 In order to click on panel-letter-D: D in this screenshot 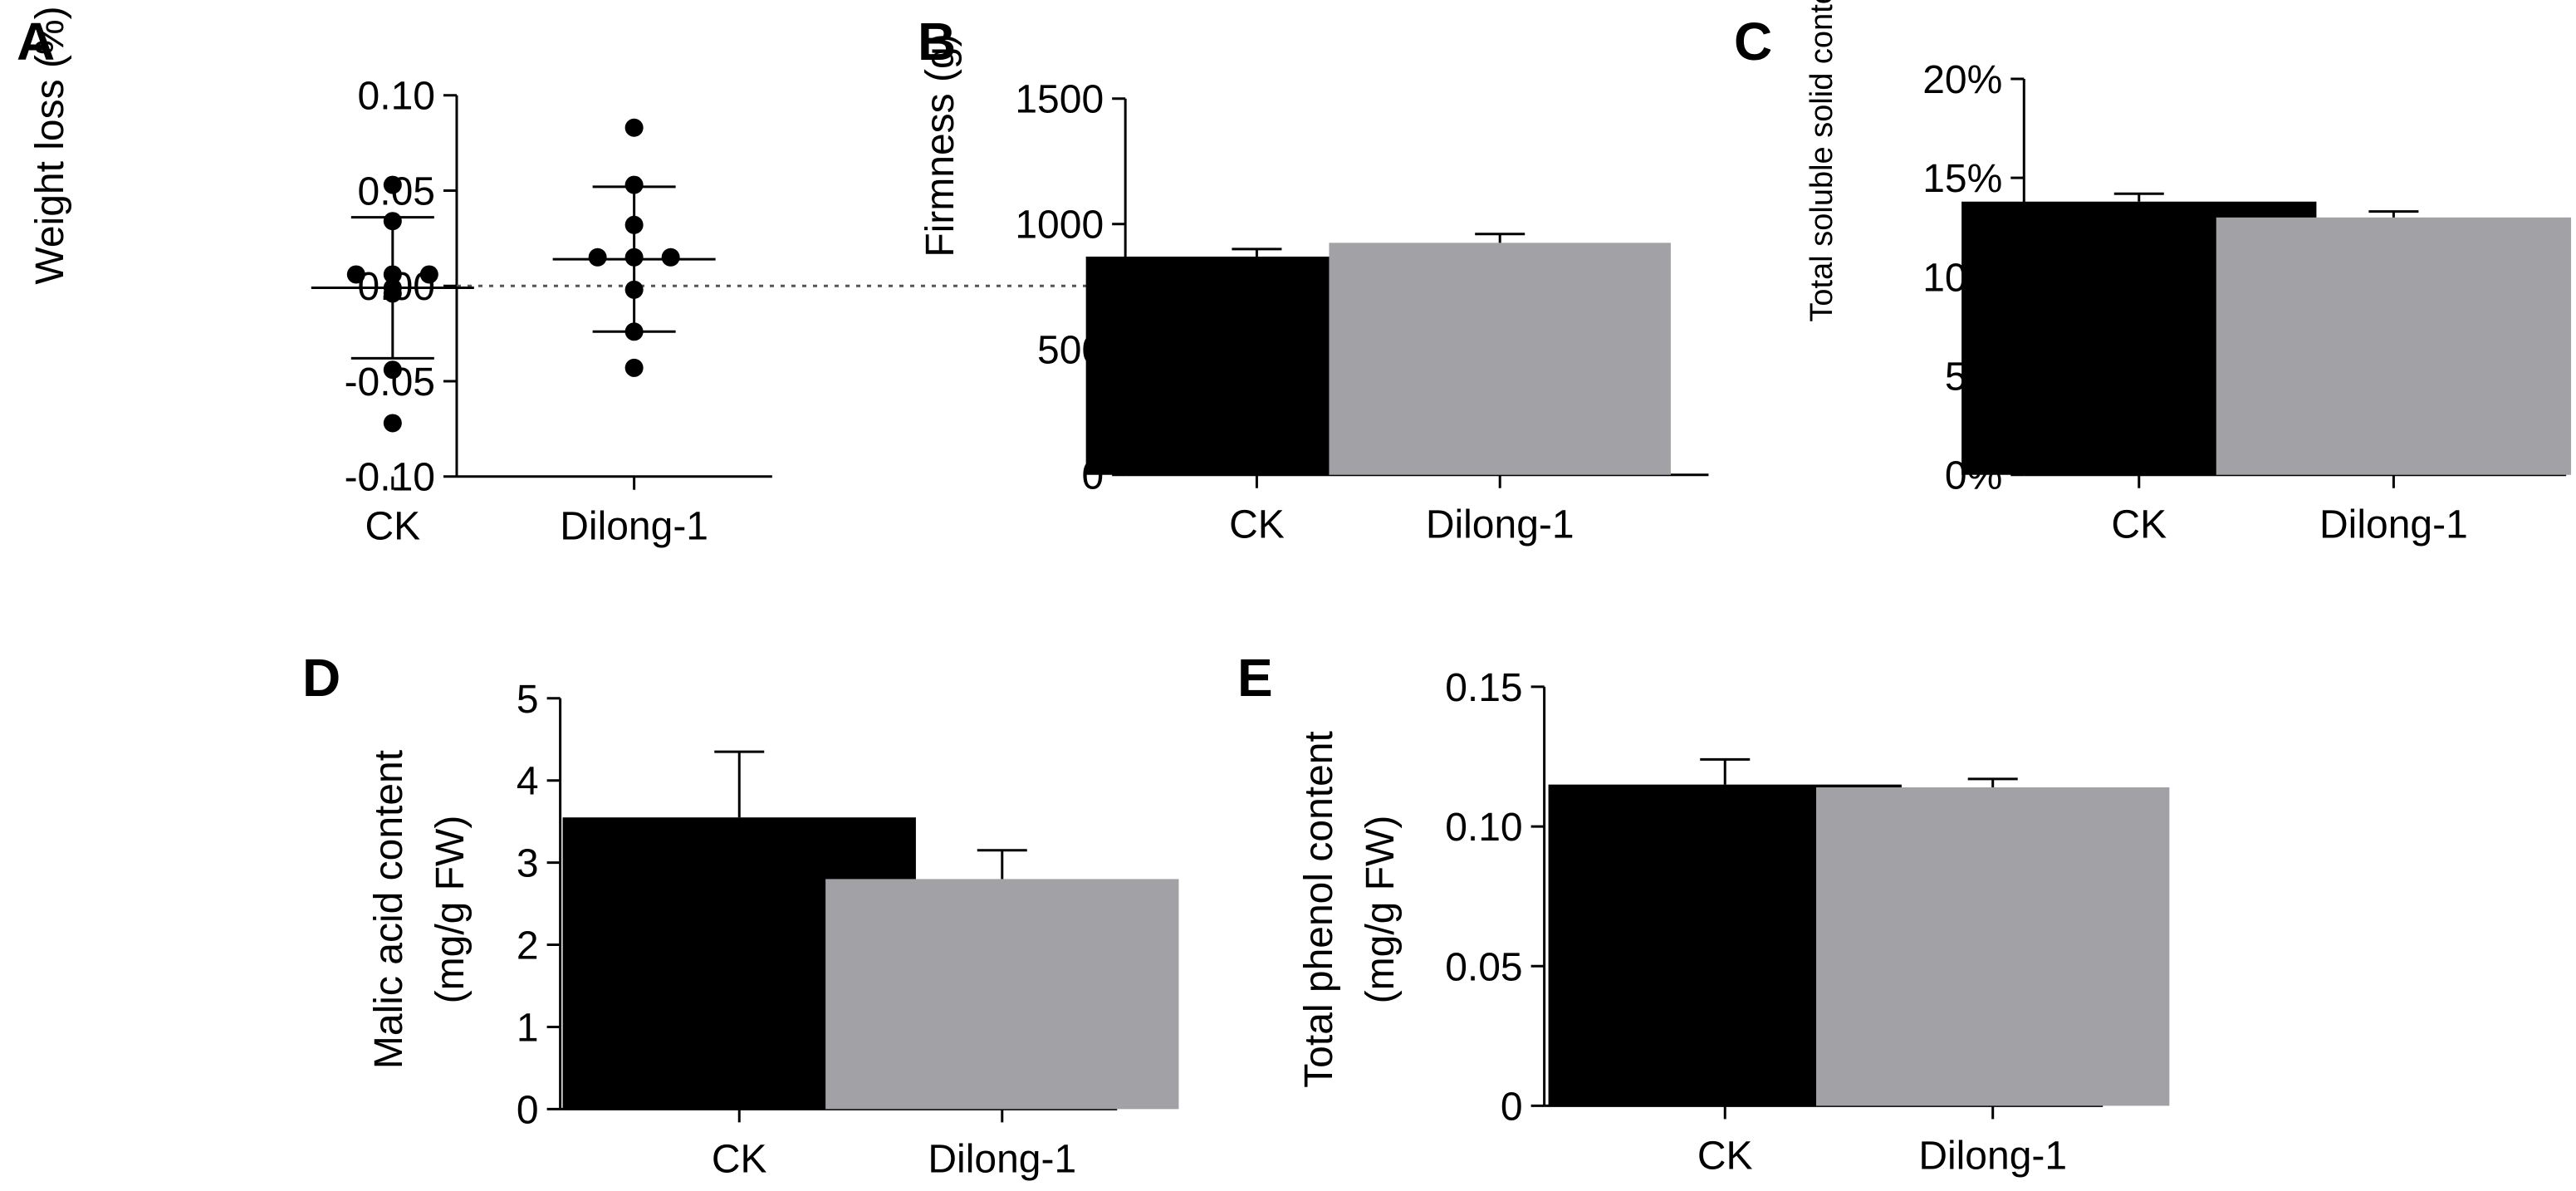, I will do `click(321, 678)`.